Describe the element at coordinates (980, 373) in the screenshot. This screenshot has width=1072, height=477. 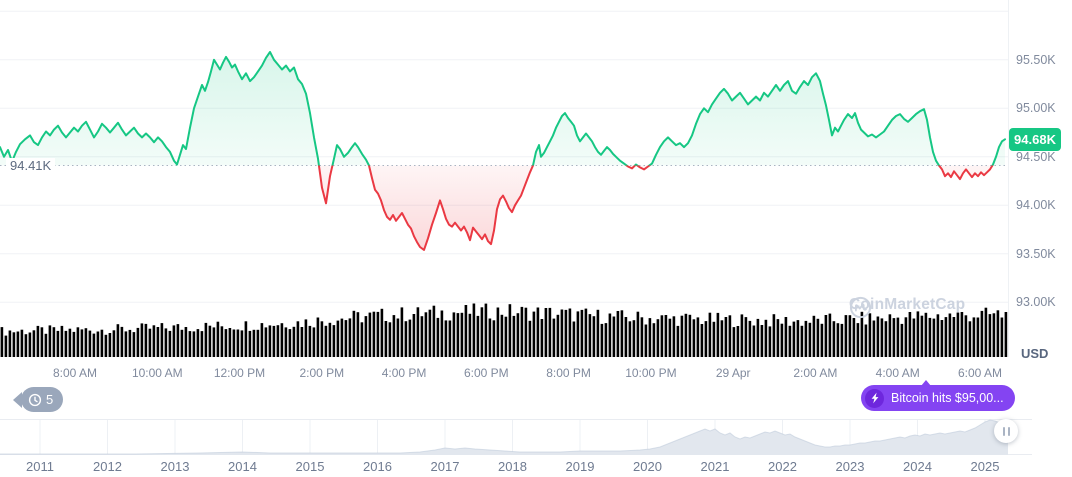
I see `x-axis-tick-label: 6:00 AM` at that location.